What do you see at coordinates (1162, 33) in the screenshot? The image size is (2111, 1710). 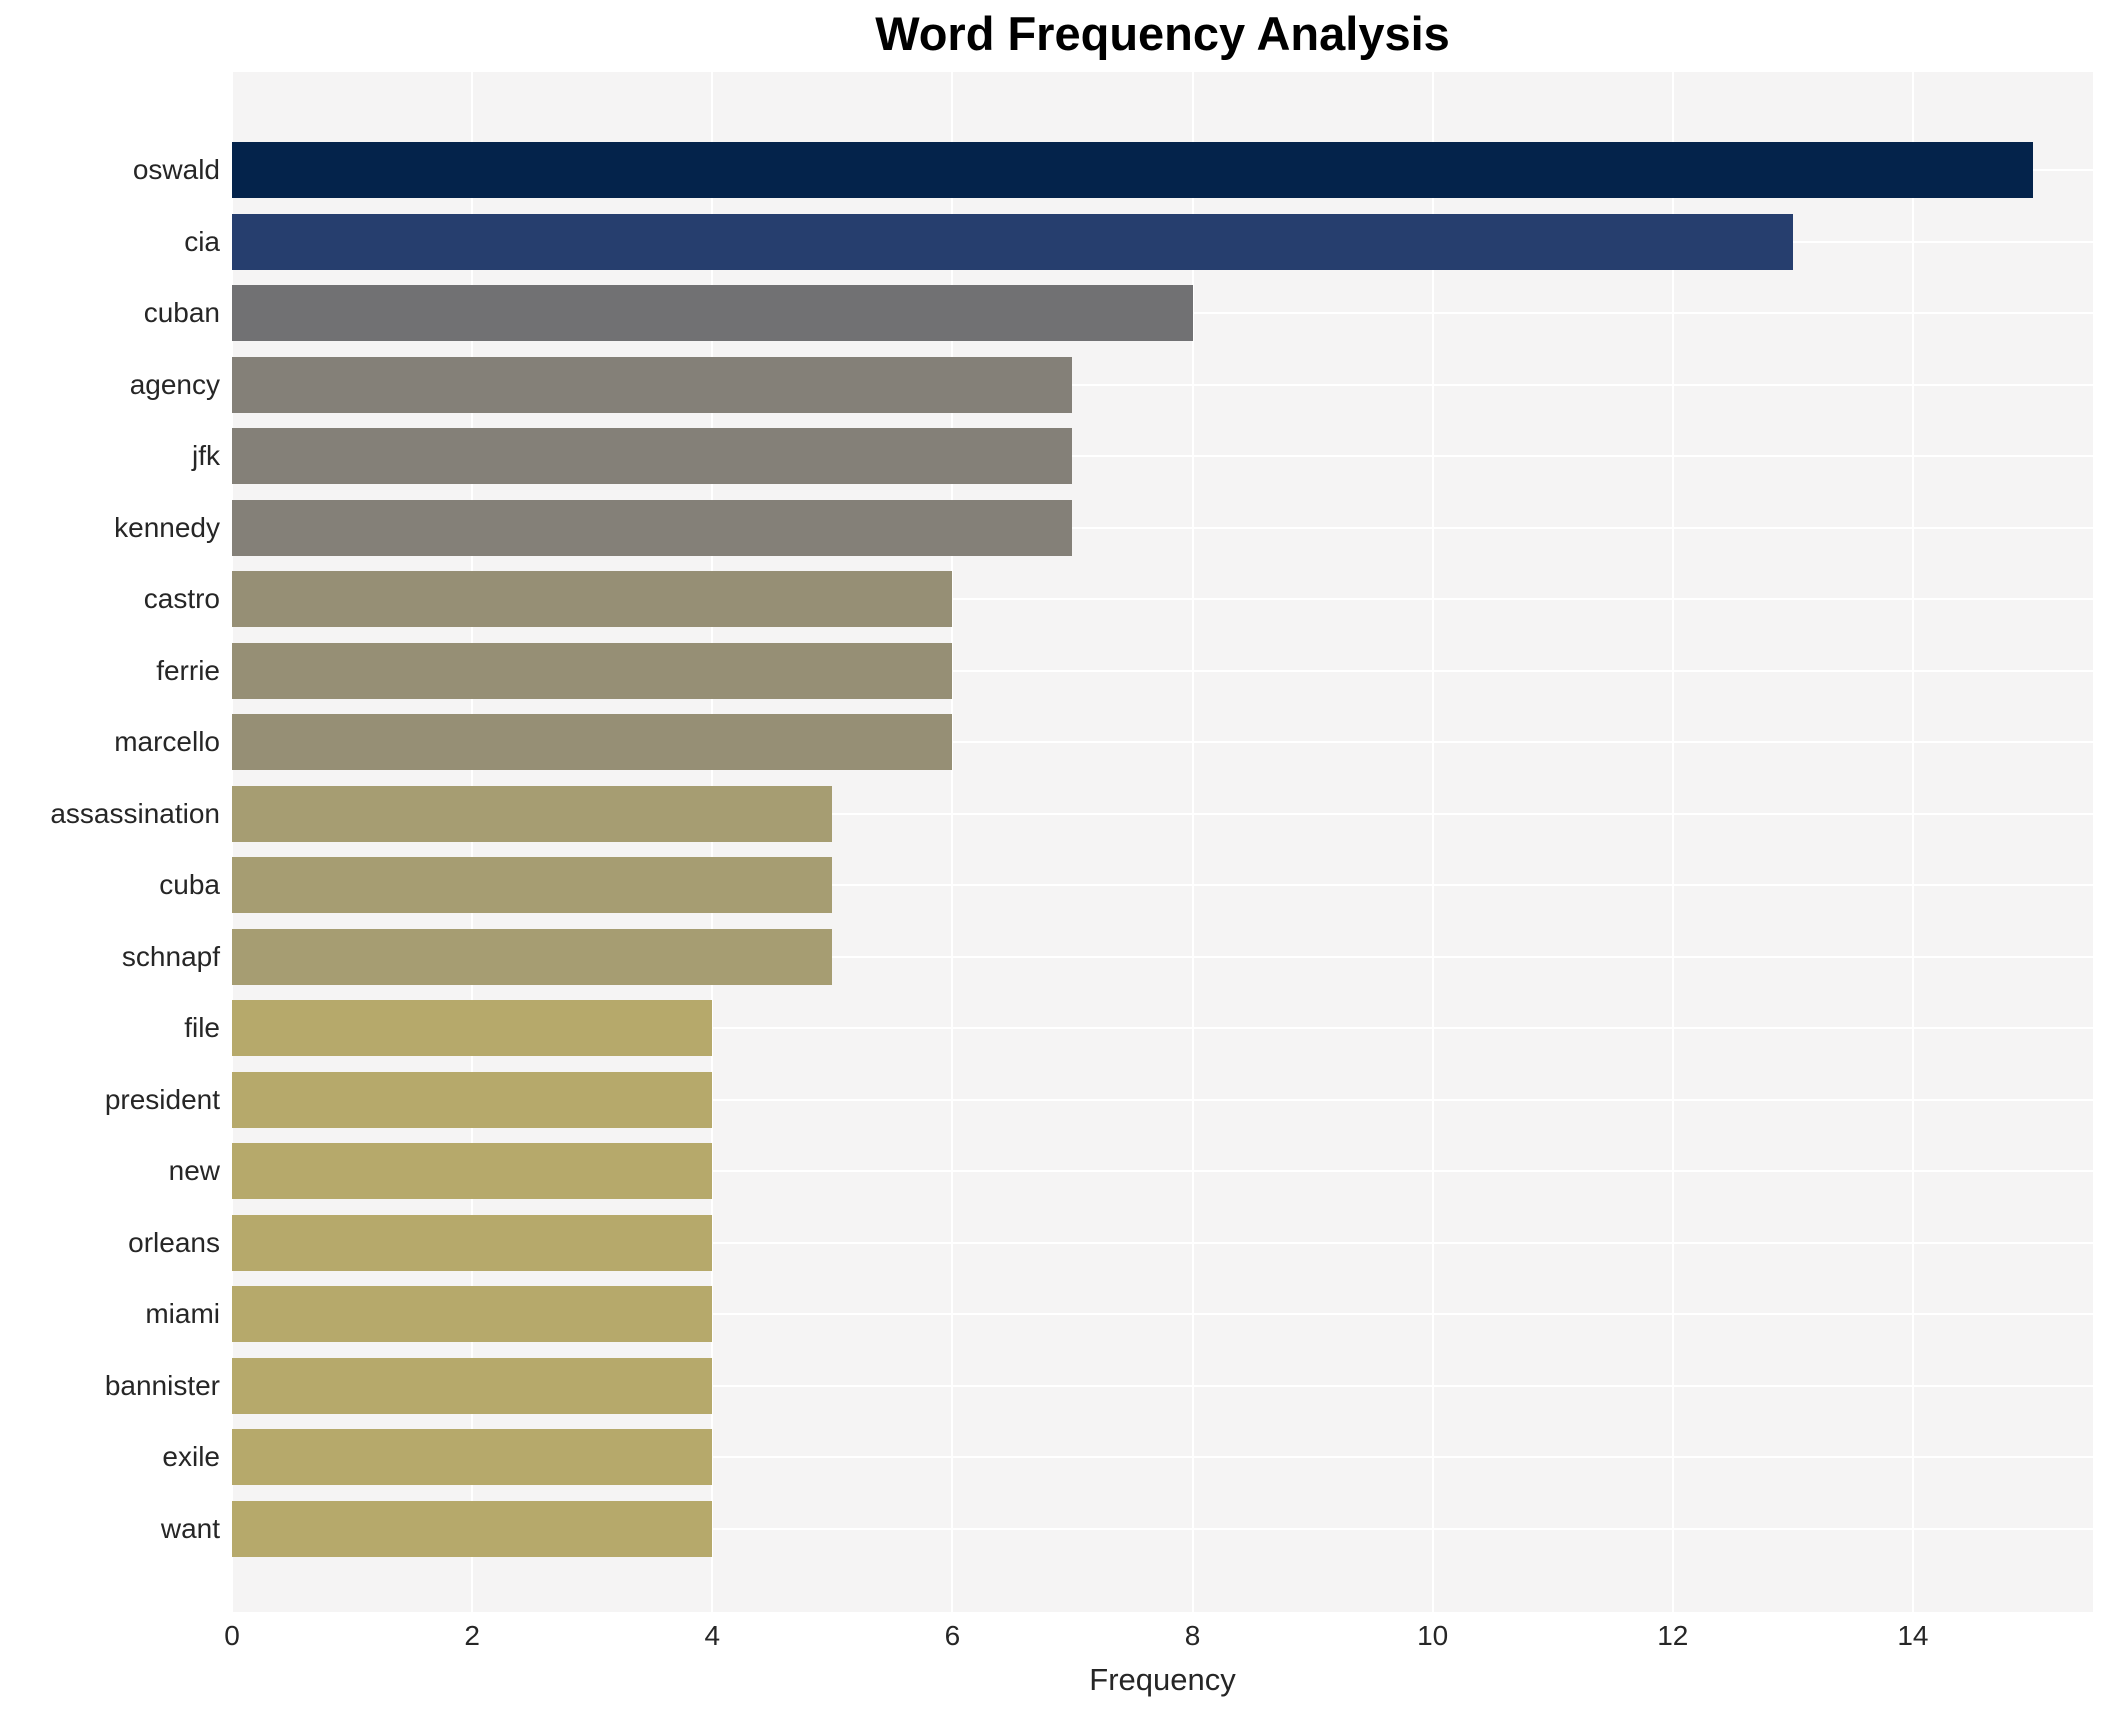 I see `chart-title: Word Frequency Analysis` at bounding box center [1162, 33].